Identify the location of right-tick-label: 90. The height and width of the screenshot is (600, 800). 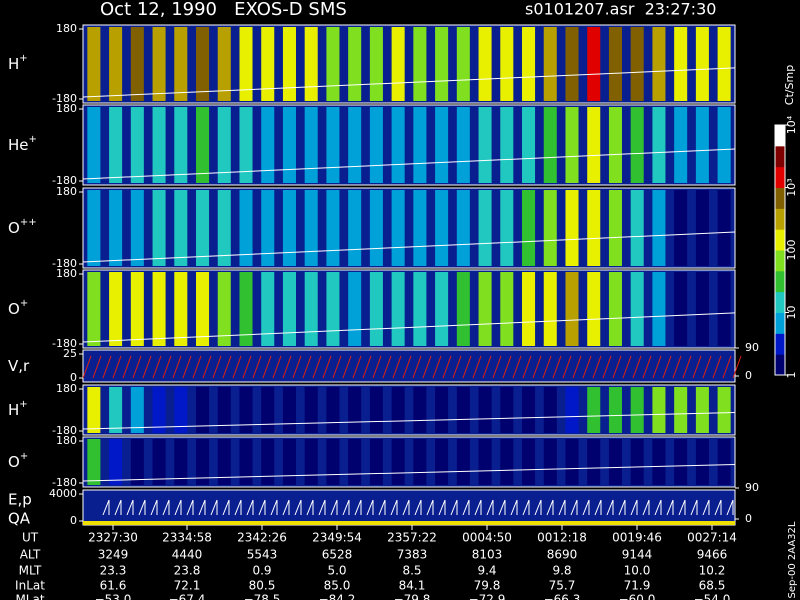
(752, 347).